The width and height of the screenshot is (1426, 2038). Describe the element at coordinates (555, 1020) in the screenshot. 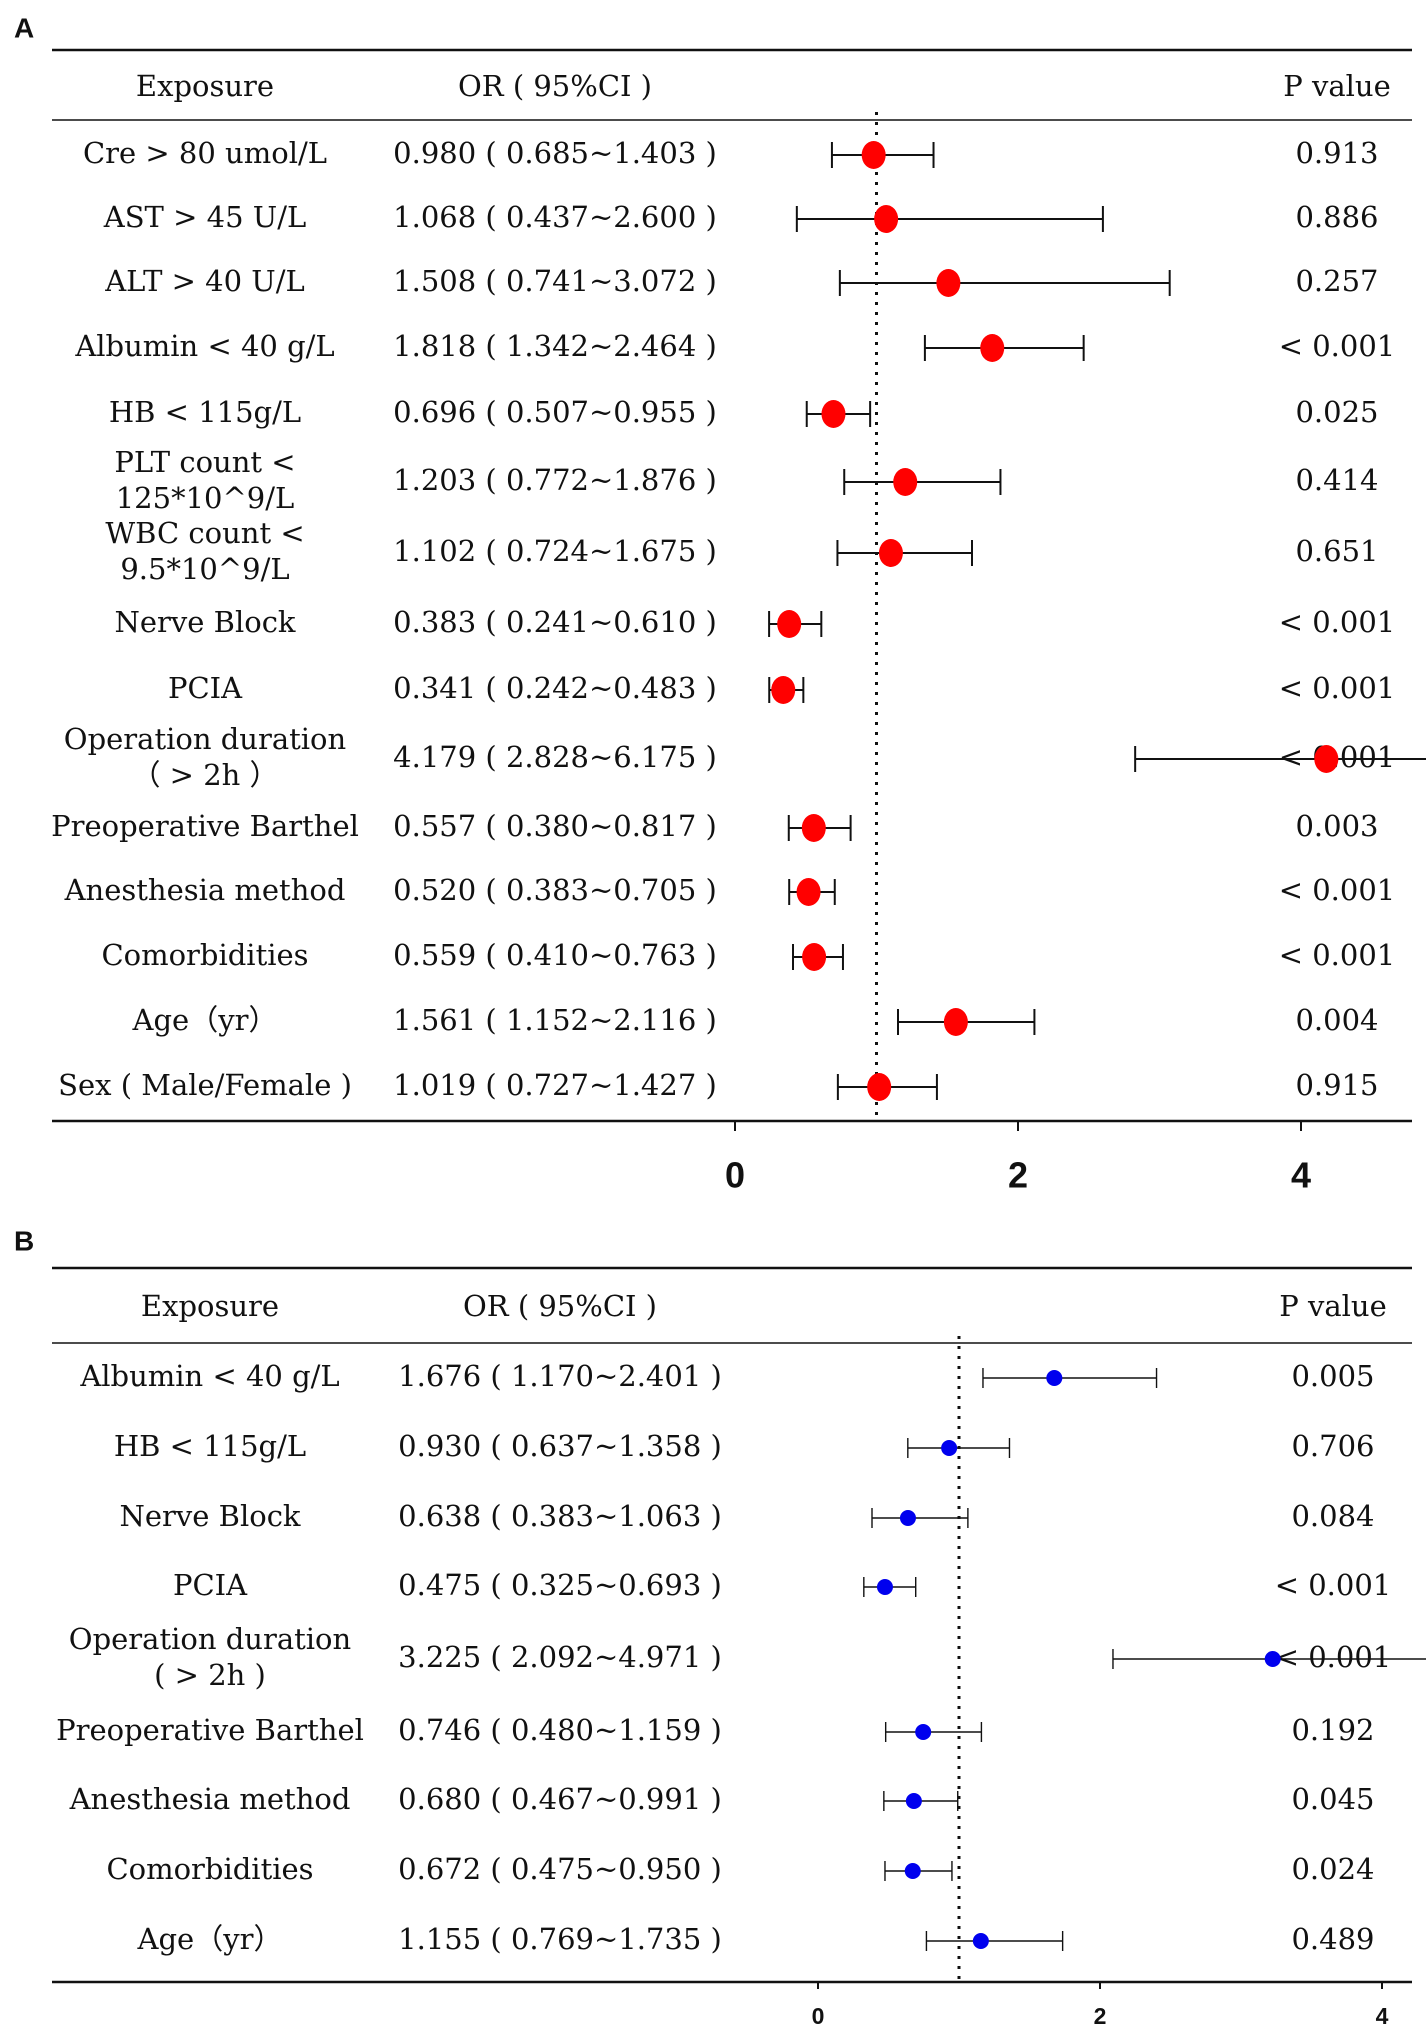

I see `or-ci-value: 1.561 ( 1.152~2.116 )` at that location.